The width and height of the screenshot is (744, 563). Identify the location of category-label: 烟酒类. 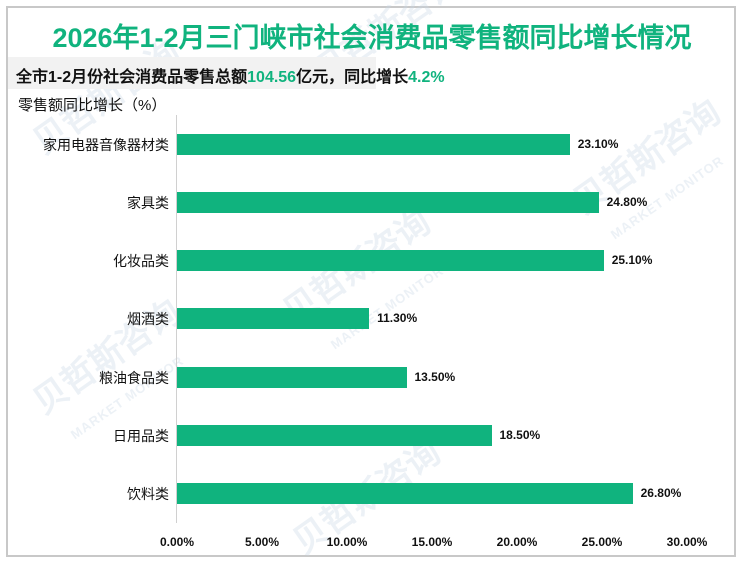
(148, 319).